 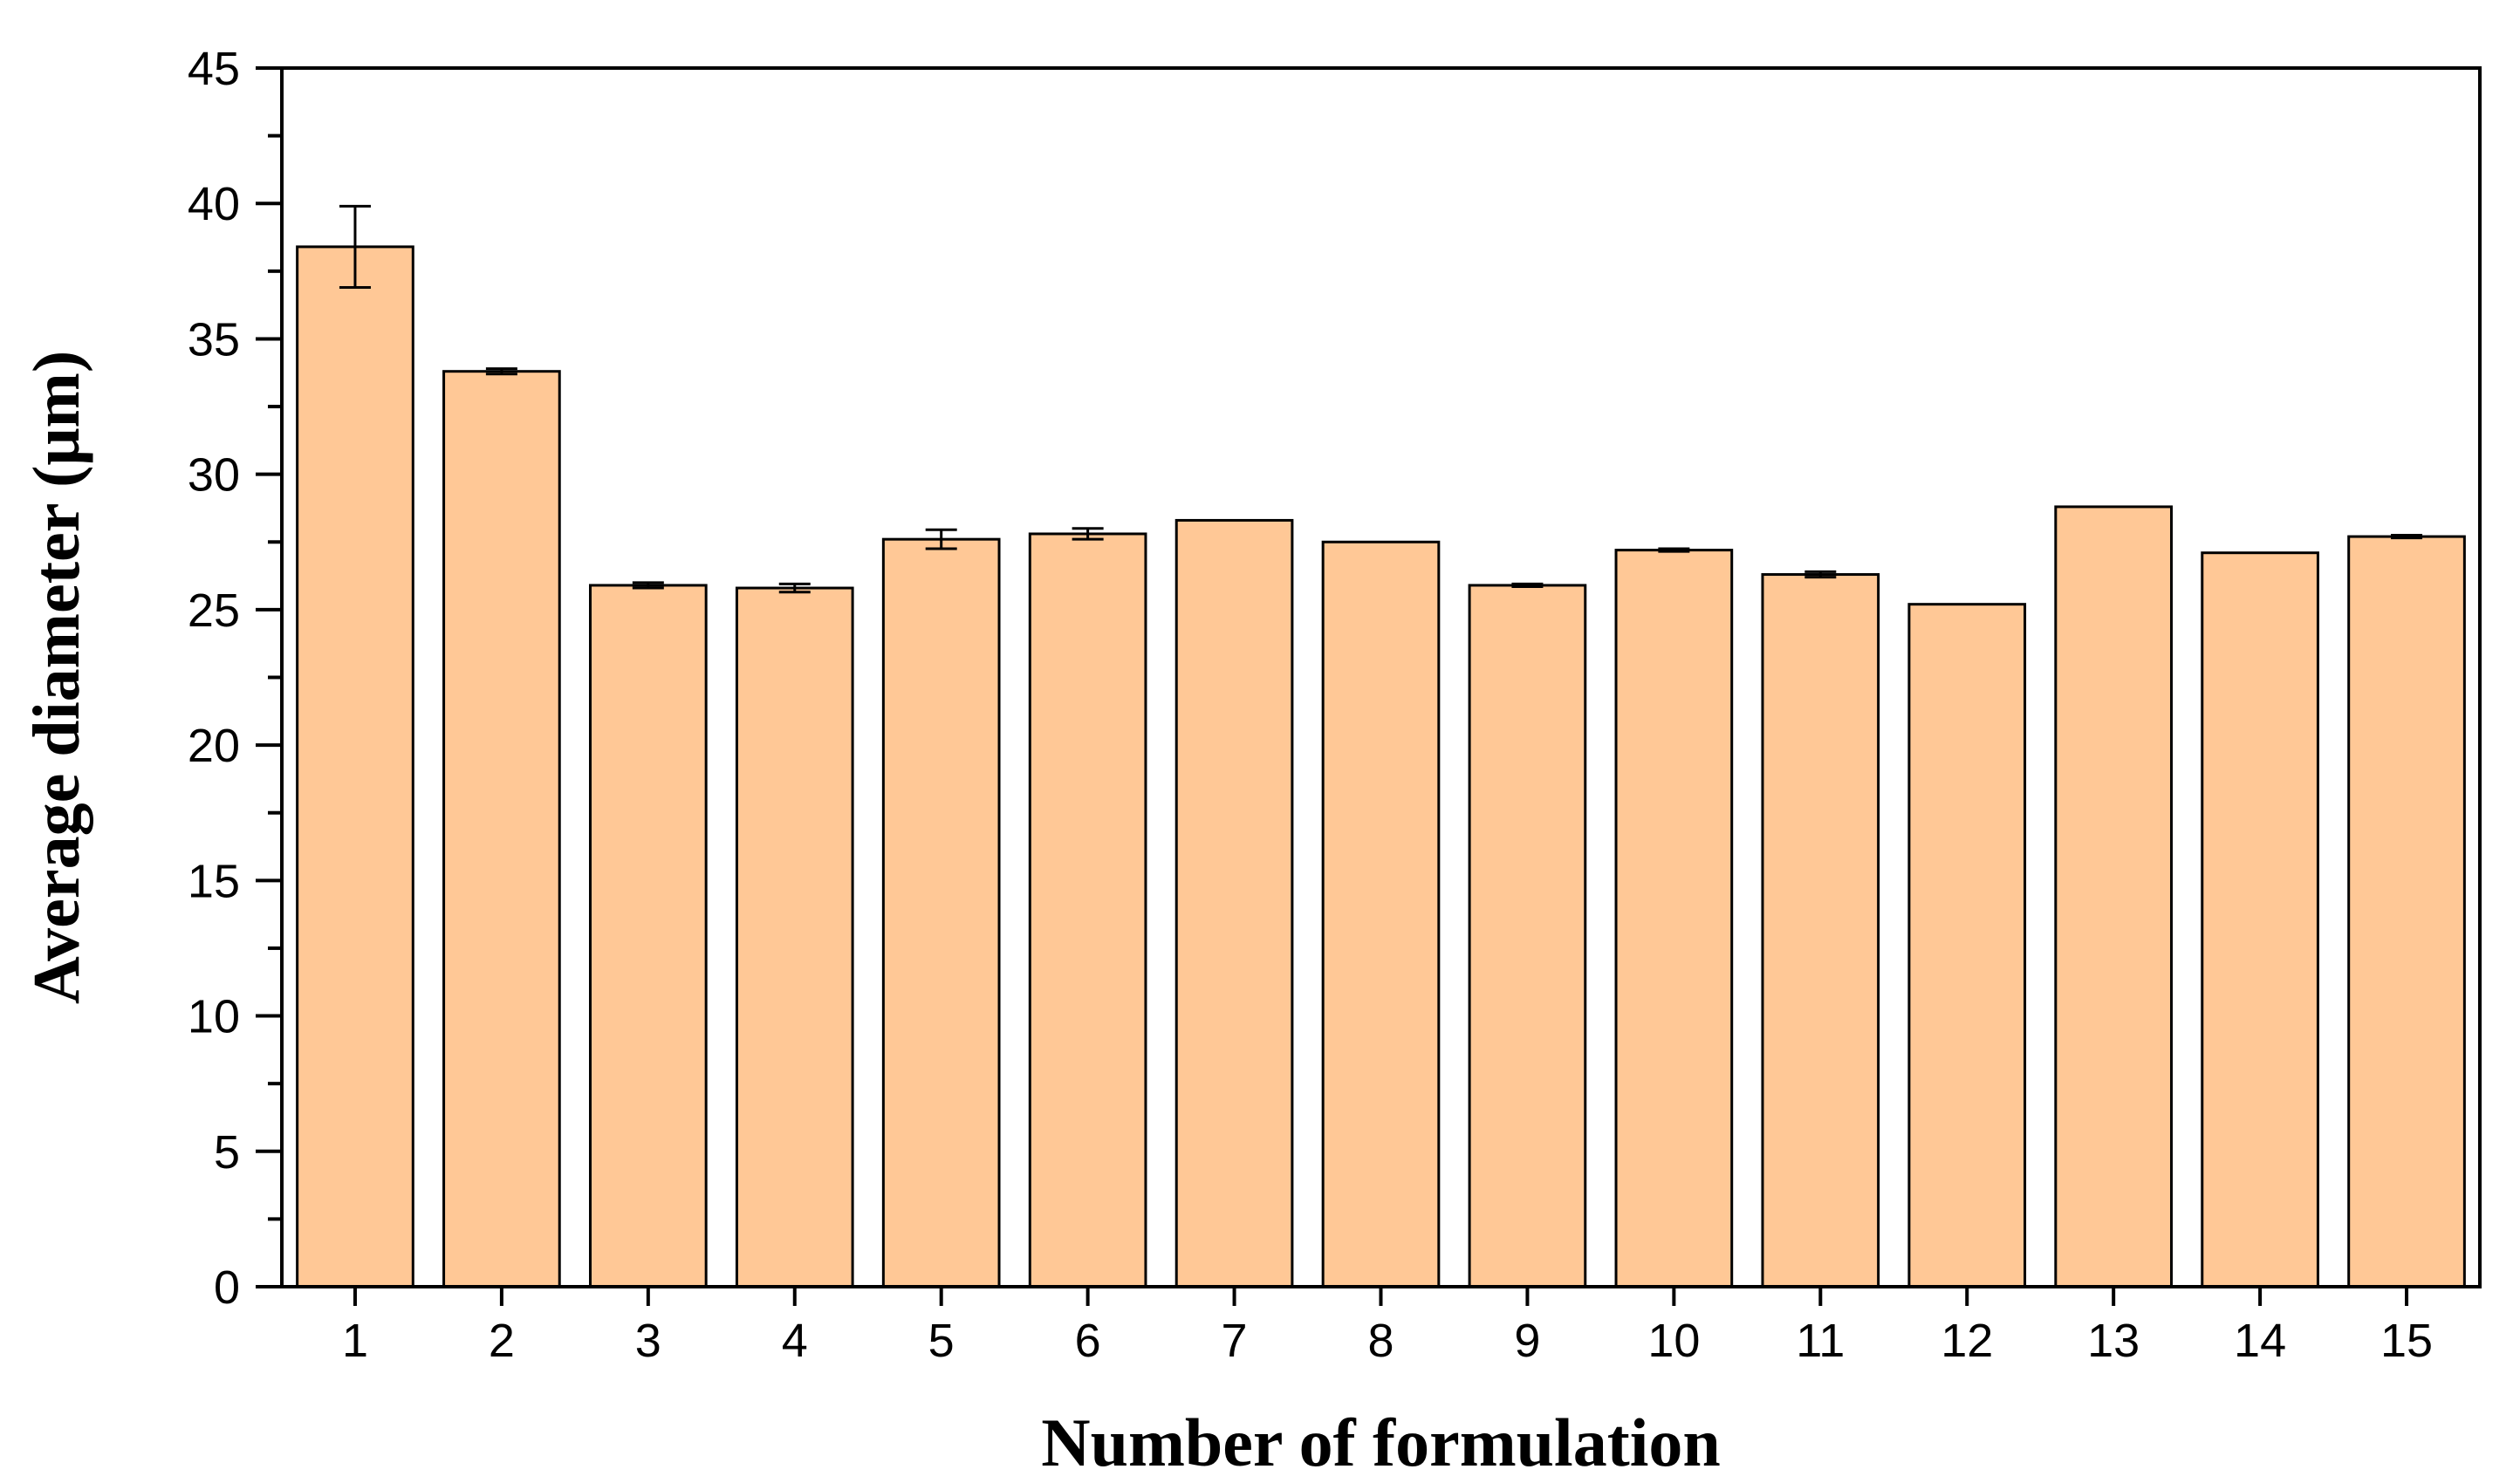 What do you see at coordinates (214, 475) in the screenshot?
I see `y-tick-label-30: 30` at bounding box center [214, 475].